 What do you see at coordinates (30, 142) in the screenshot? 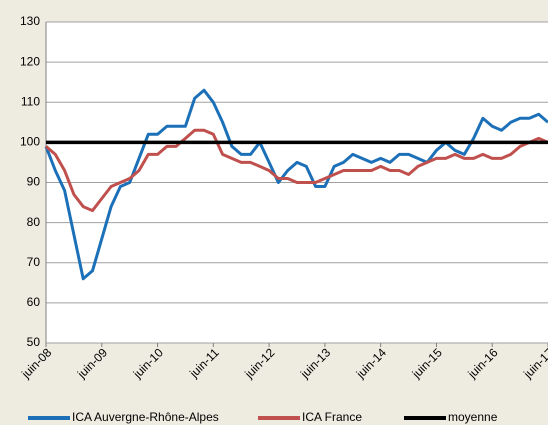
I see `y-tick-label: 100` at bounding box center [30, 142].